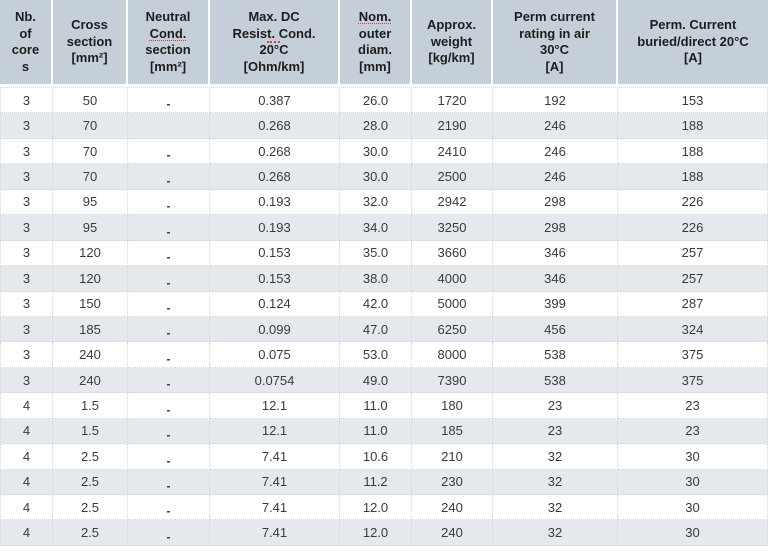 The image size is (768, 553). I want to click on header-line: Approx., so click(451, 25).